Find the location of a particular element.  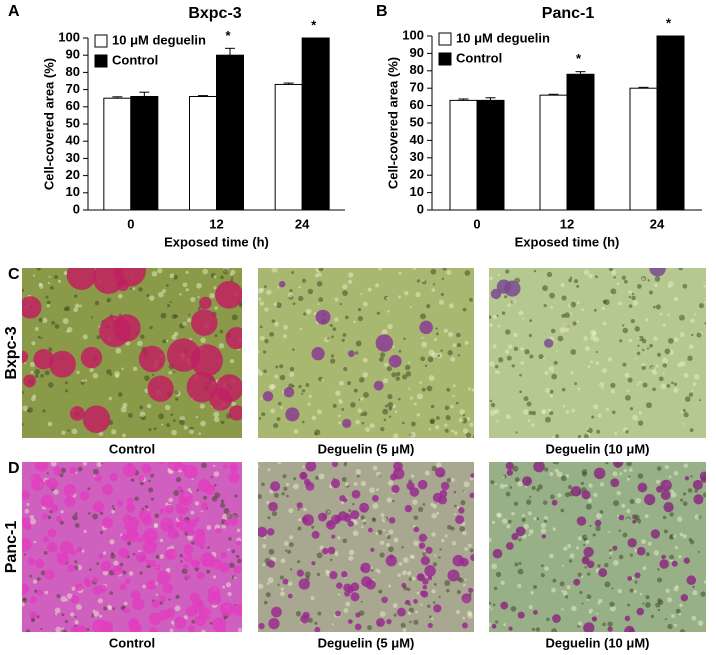

y-axis-label: Cell-covered area (%) is located at coordinates (392, 123).